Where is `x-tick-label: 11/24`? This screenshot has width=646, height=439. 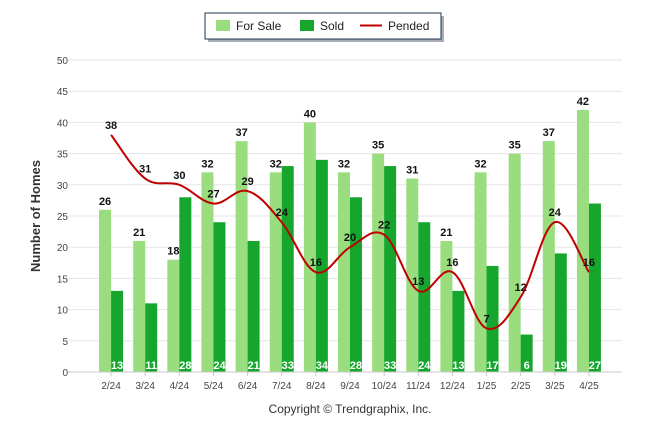
x-tick-label: 11/24 is located at coordinates (418, 386).